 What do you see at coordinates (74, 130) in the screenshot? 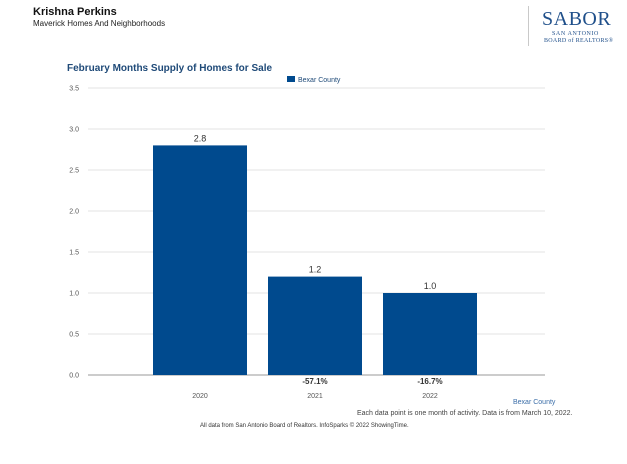
I see `y-tick-label: 3.0` at bounding box center [74, 130].